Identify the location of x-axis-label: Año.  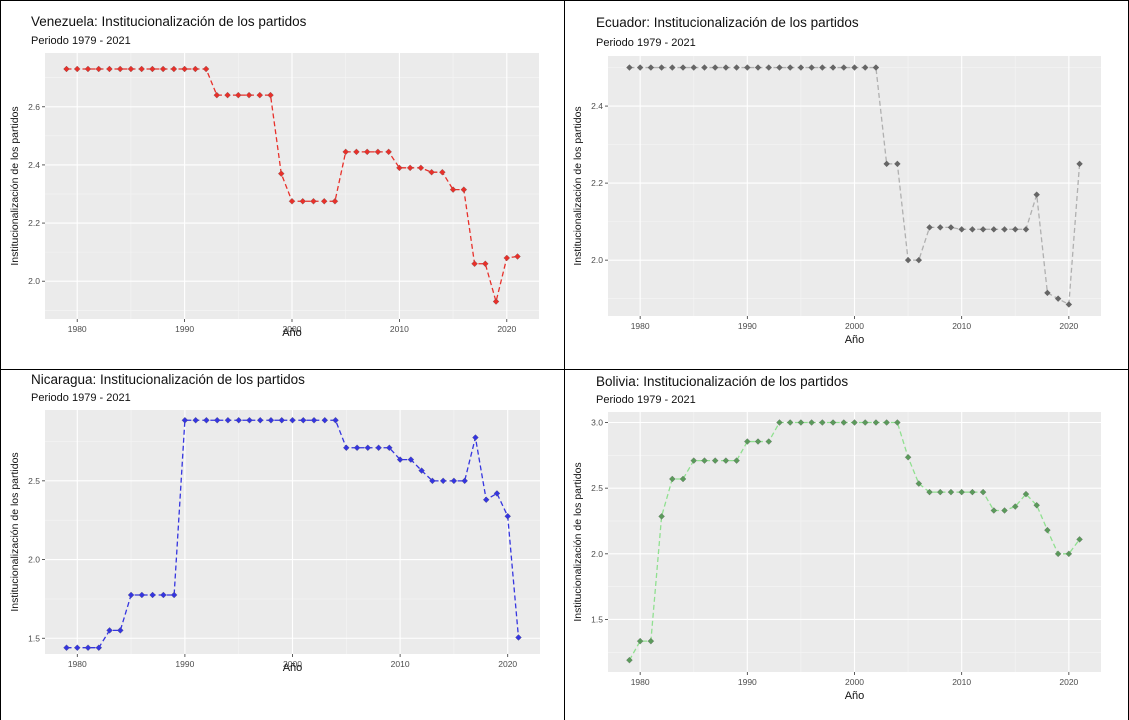
(855, 696).